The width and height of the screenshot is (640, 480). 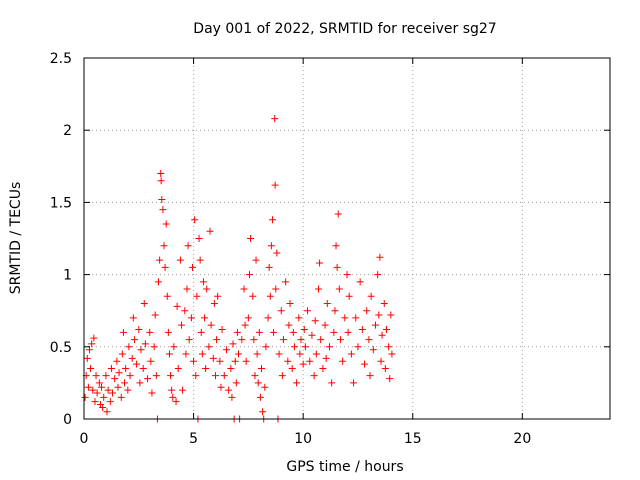 I want to click on x-tick-label: 5, so click(x=193, y=439).